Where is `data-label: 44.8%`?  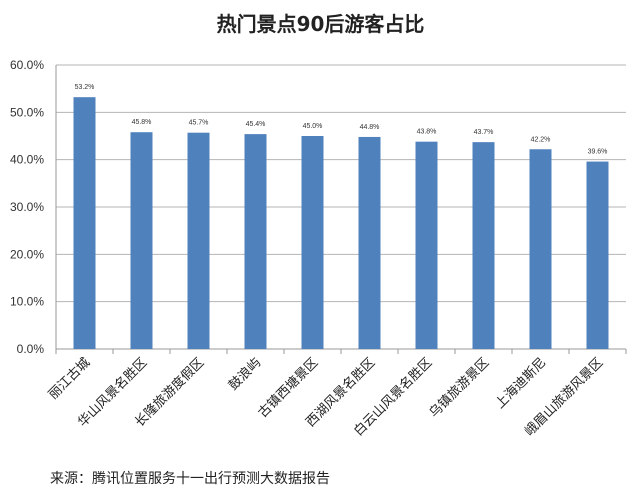 data-label: 44.8% is located at coordinates (370, 127).